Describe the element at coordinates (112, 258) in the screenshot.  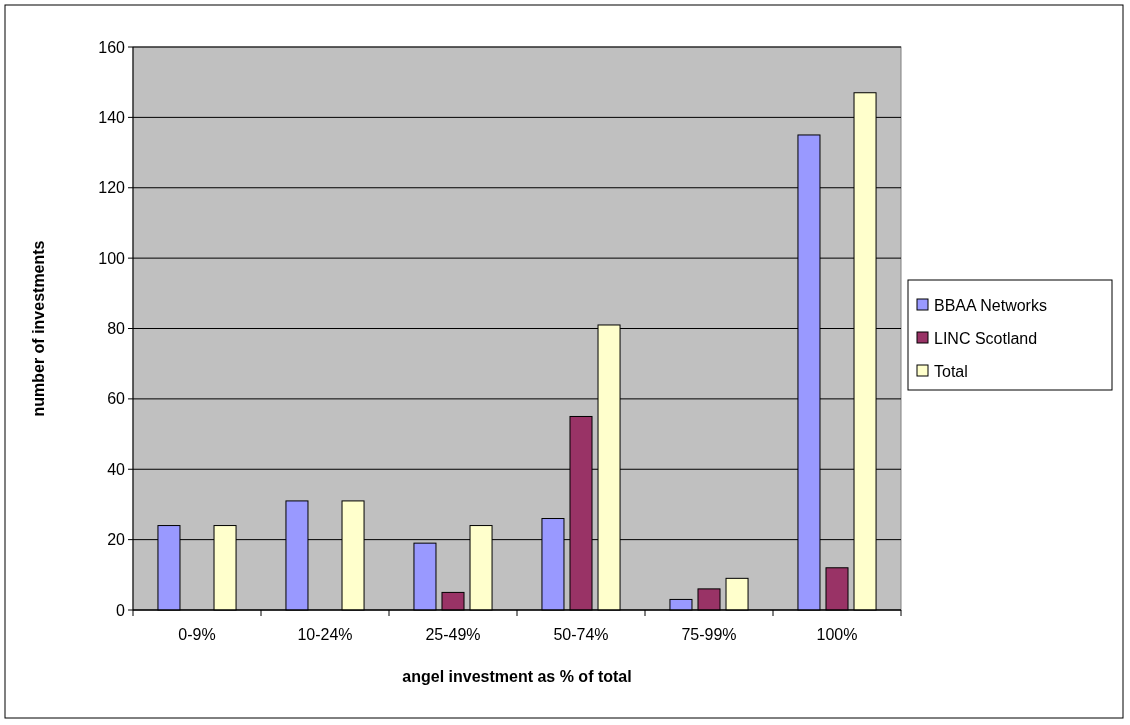
I see `y-tick-label: 100` at that location.